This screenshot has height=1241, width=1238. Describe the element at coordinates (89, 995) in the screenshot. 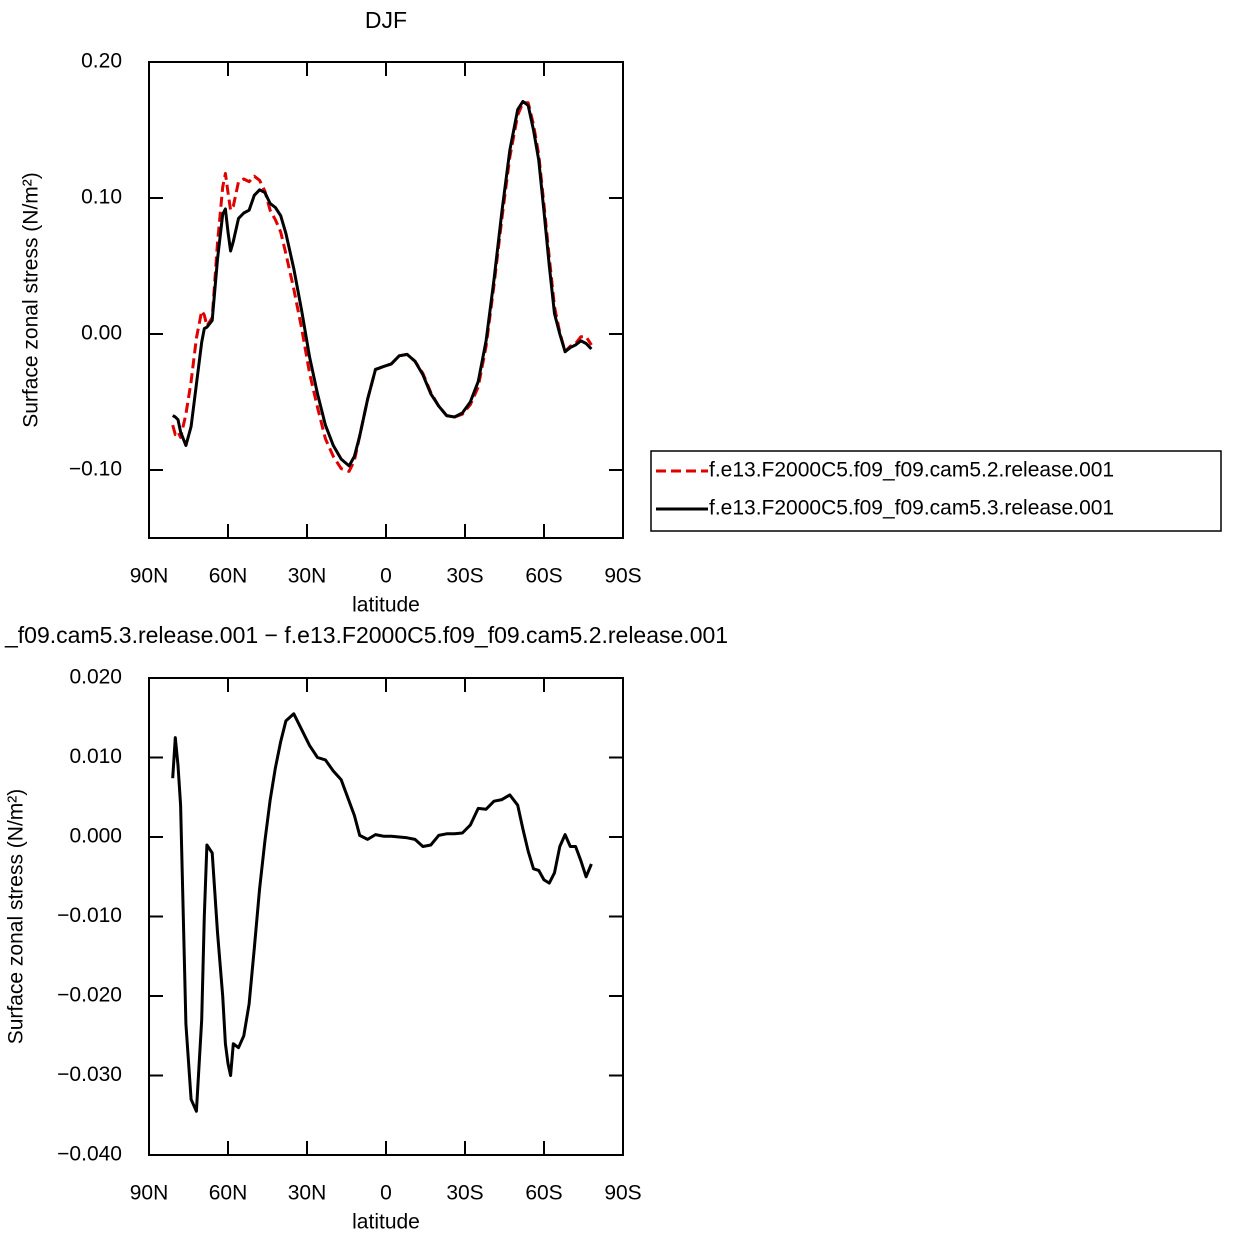

I see `y-tick-label: −0.020` at that location.